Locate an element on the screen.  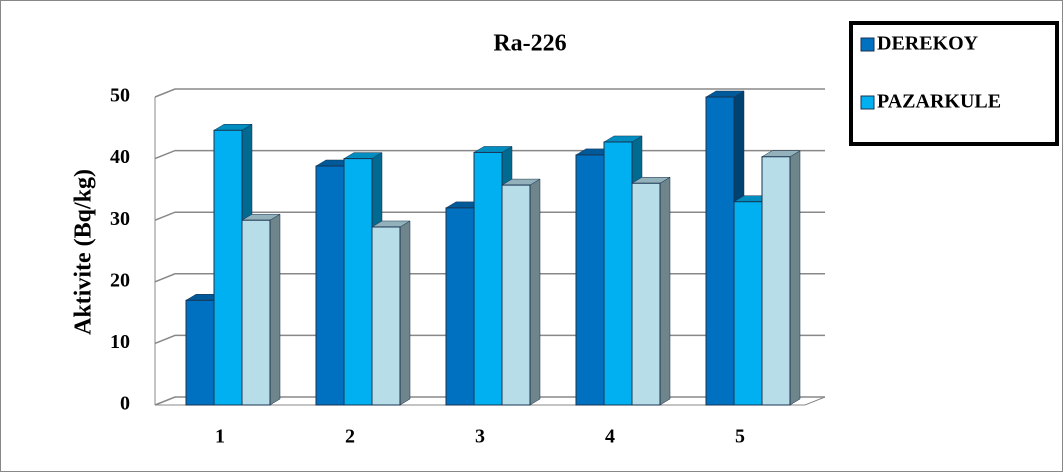
y-tick-label: 10 is located at coordinates (120, 342).